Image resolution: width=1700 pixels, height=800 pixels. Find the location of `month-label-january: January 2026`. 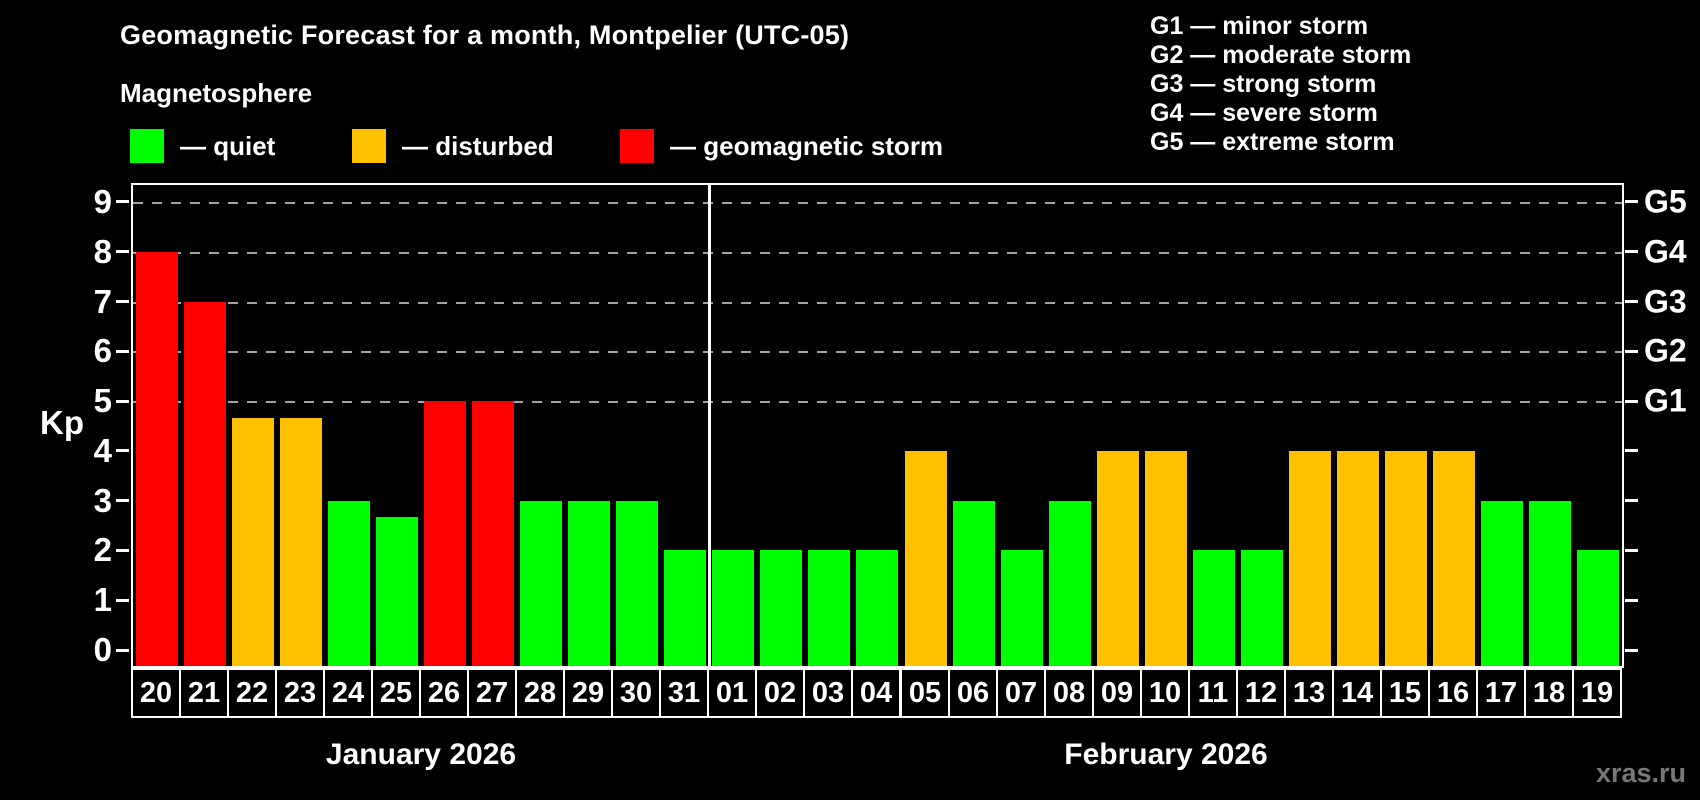

month-label-january: January 2026 is located at coordinates (421, 754).